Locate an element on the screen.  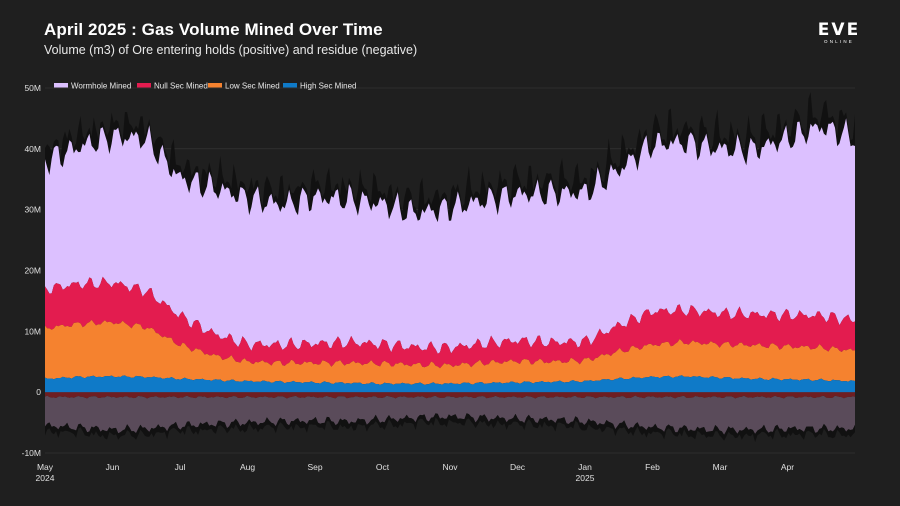
y-tick-label: 10M is located at coordinates (32, 331).